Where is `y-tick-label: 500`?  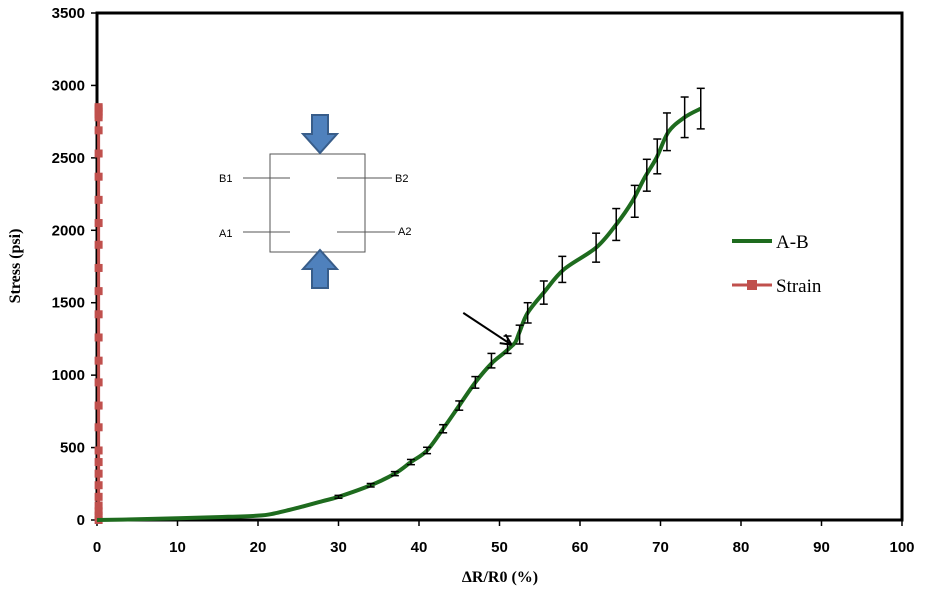 y-tick-label: 500 is located at coordinates (72, 448).